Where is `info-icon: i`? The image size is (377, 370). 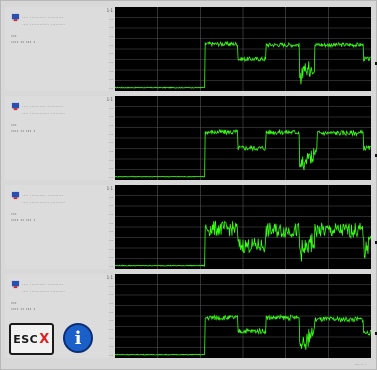
info-icon: i is located at coordinates (78, 338).